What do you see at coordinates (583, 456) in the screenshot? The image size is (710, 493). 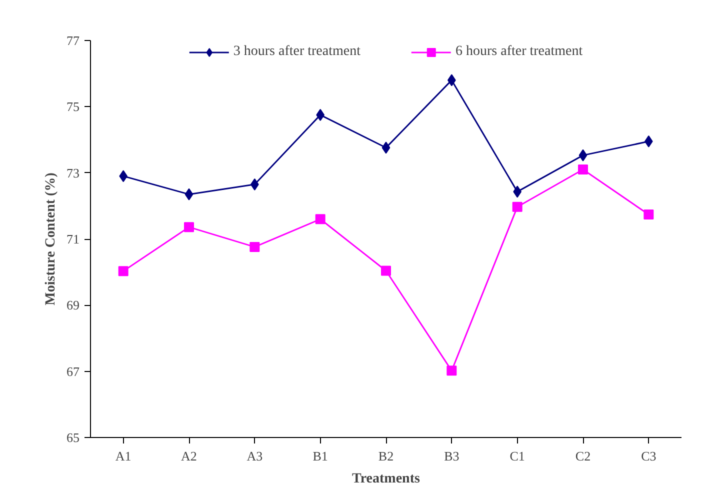 I see `x-tick-label: C2` at bounding box center [583, 456].